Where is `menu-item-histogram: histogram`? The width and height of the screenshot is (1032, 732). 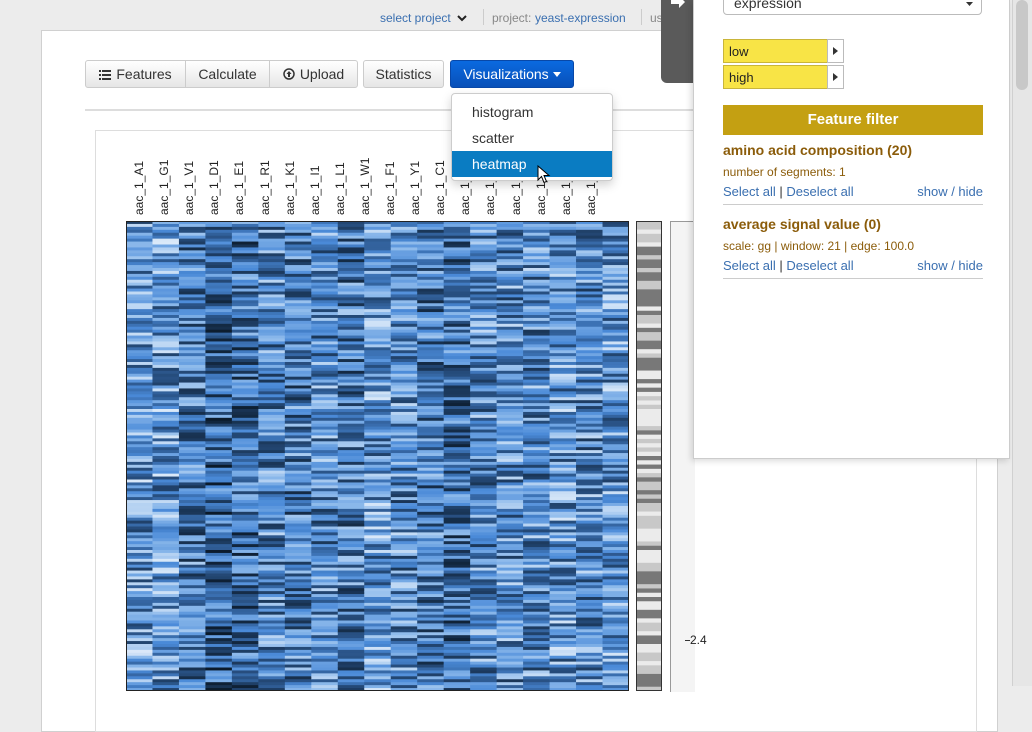 menu-item-histogram: histogram is located at coordinates (503, 112).